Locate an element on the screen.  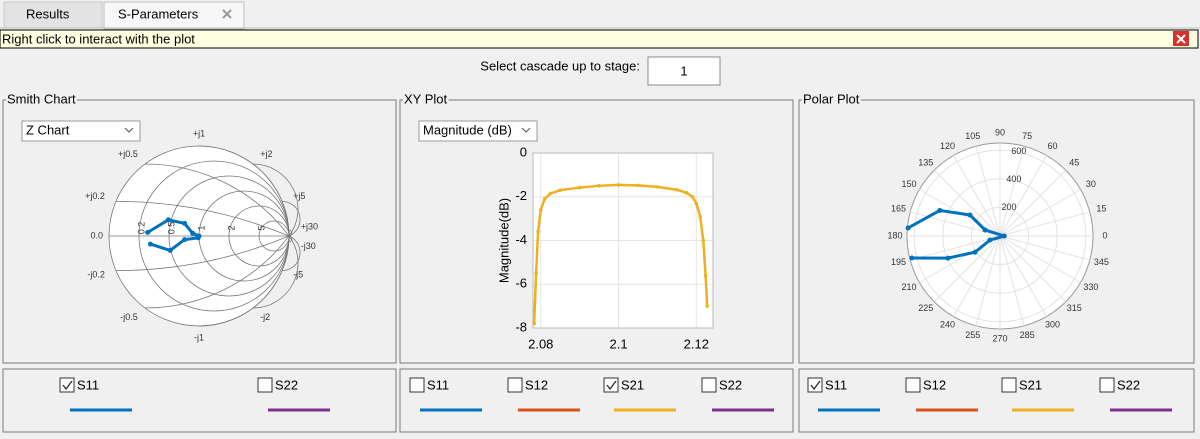
x-tick-label: -j30 is located at coordinates (308, 246).